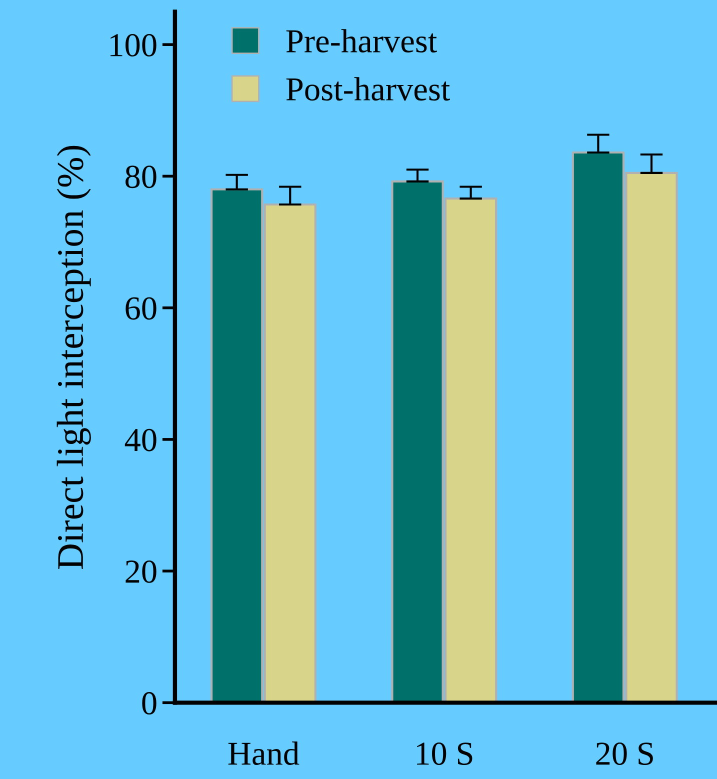 The width and height of the screenshot is (717, 779). I want to click on x-tick-label: 20 S, so click(624, 754).